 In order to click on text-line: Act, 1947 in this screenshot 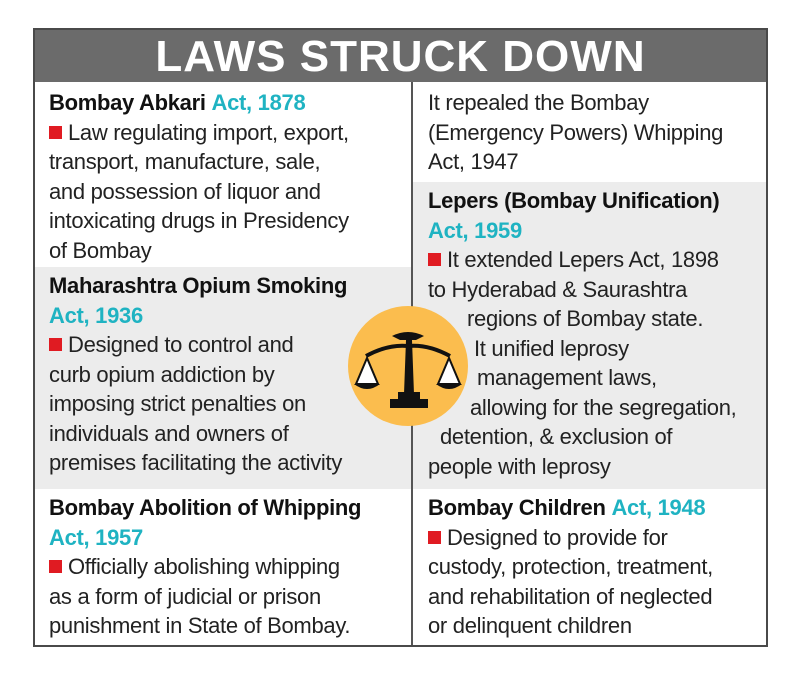, I will do `click(473, 161)`.